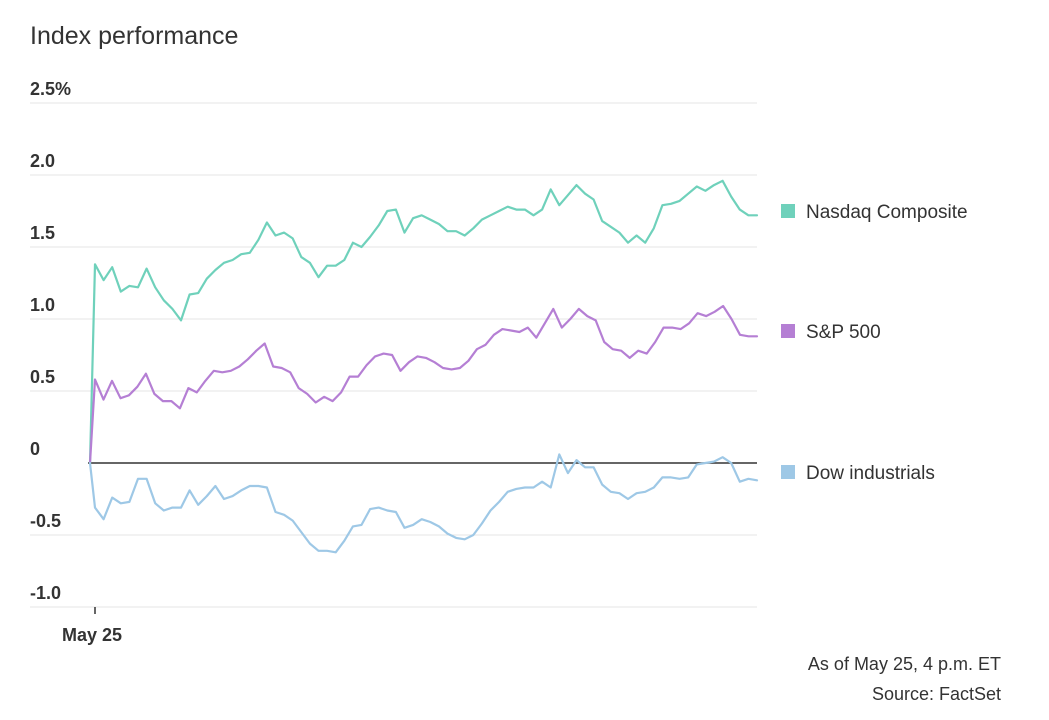 The width and height of the screenshot is (1049, 720). Describe the element at coordinates (843, 332) in the screenshot. I see `legend-label-s-and-p-500: S&P 500` at that location.